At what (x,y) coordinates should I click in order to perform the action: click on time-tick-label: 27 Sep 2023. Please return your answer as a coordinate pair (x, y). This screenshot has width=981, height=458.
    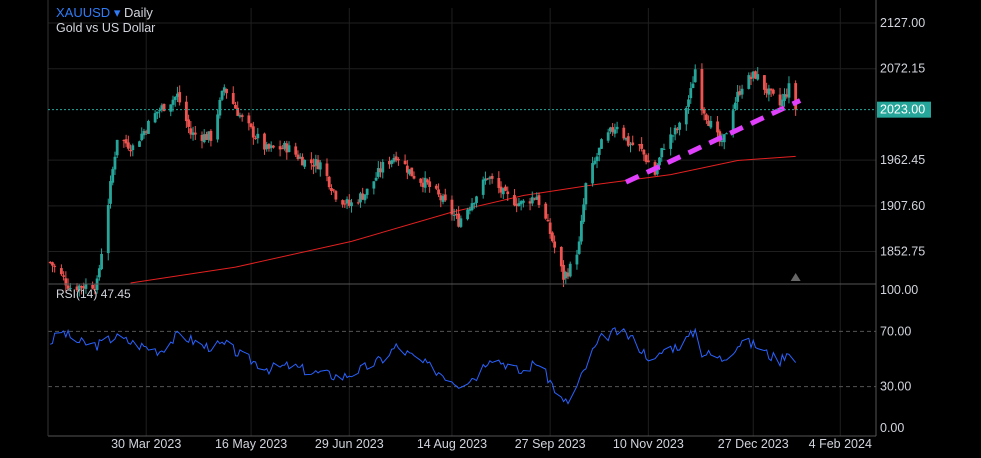
    Looking at the image, I should click on (550, 444).